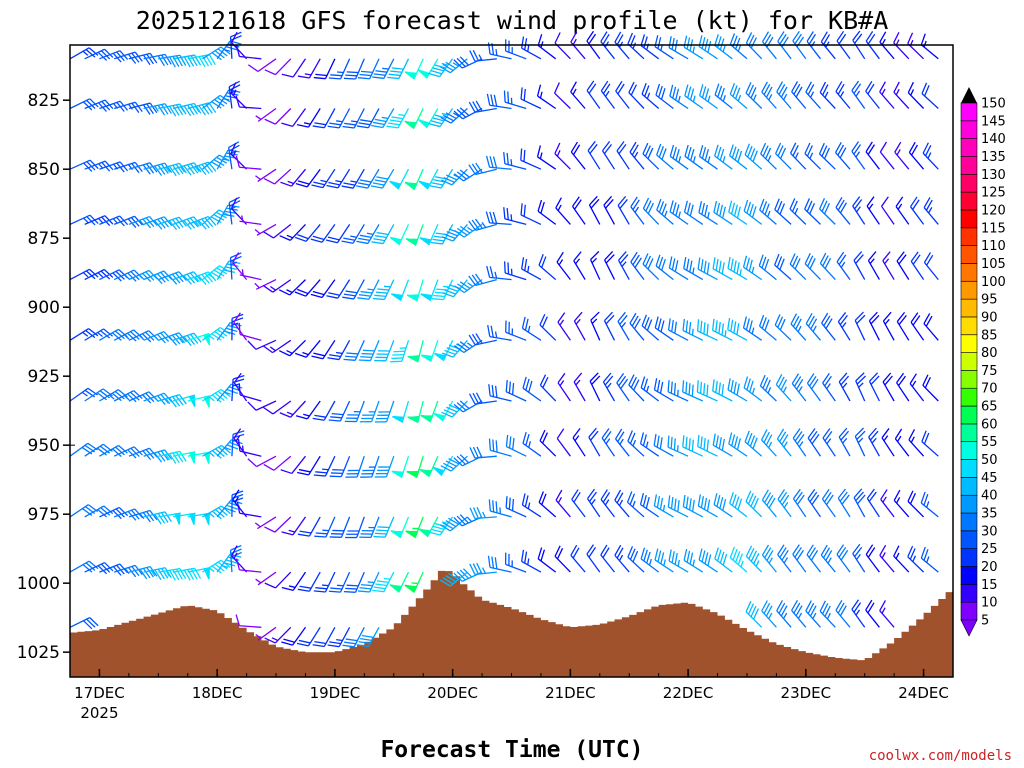 The width and height of the screenshot is (1024, 768). I want to click on barb-pennant, so click(395, 185).